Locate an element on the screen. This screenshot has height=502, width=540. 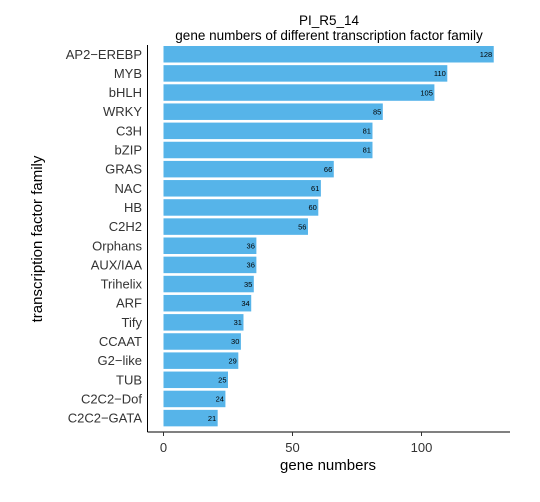
data-label: 56 is located at coordinates (302, 226).